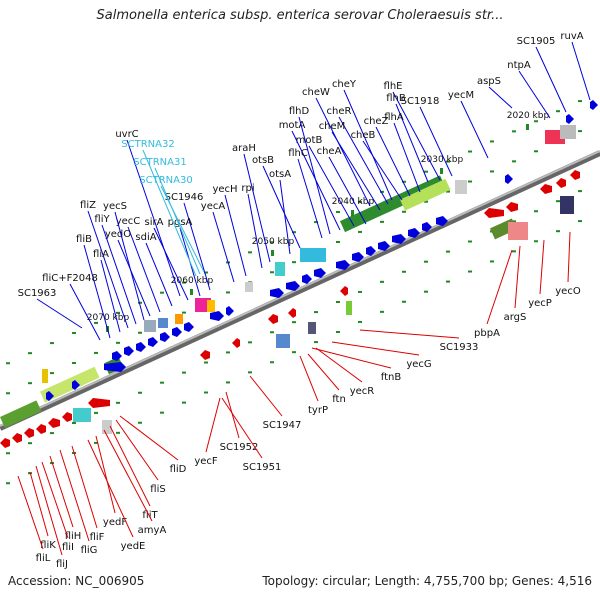 This screenshot has width=600, height=600. What do you see at coordinates (363, 135) in the screenshot?
I see `forward-gene-label: cheB` at bounding box center [363, 135].